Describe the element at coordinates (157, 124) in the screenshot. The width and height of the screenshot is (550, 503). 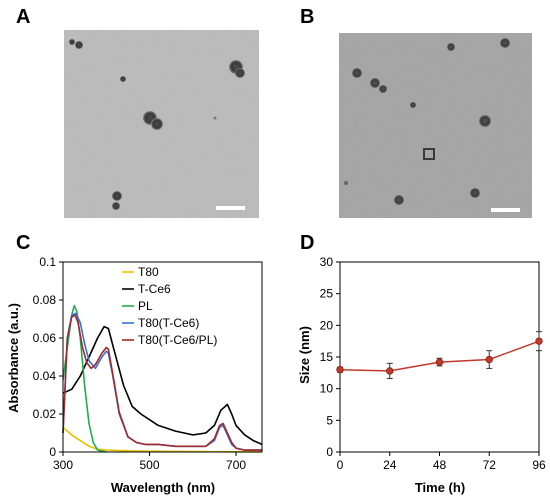
I see `nanoparticles-a` at that location.